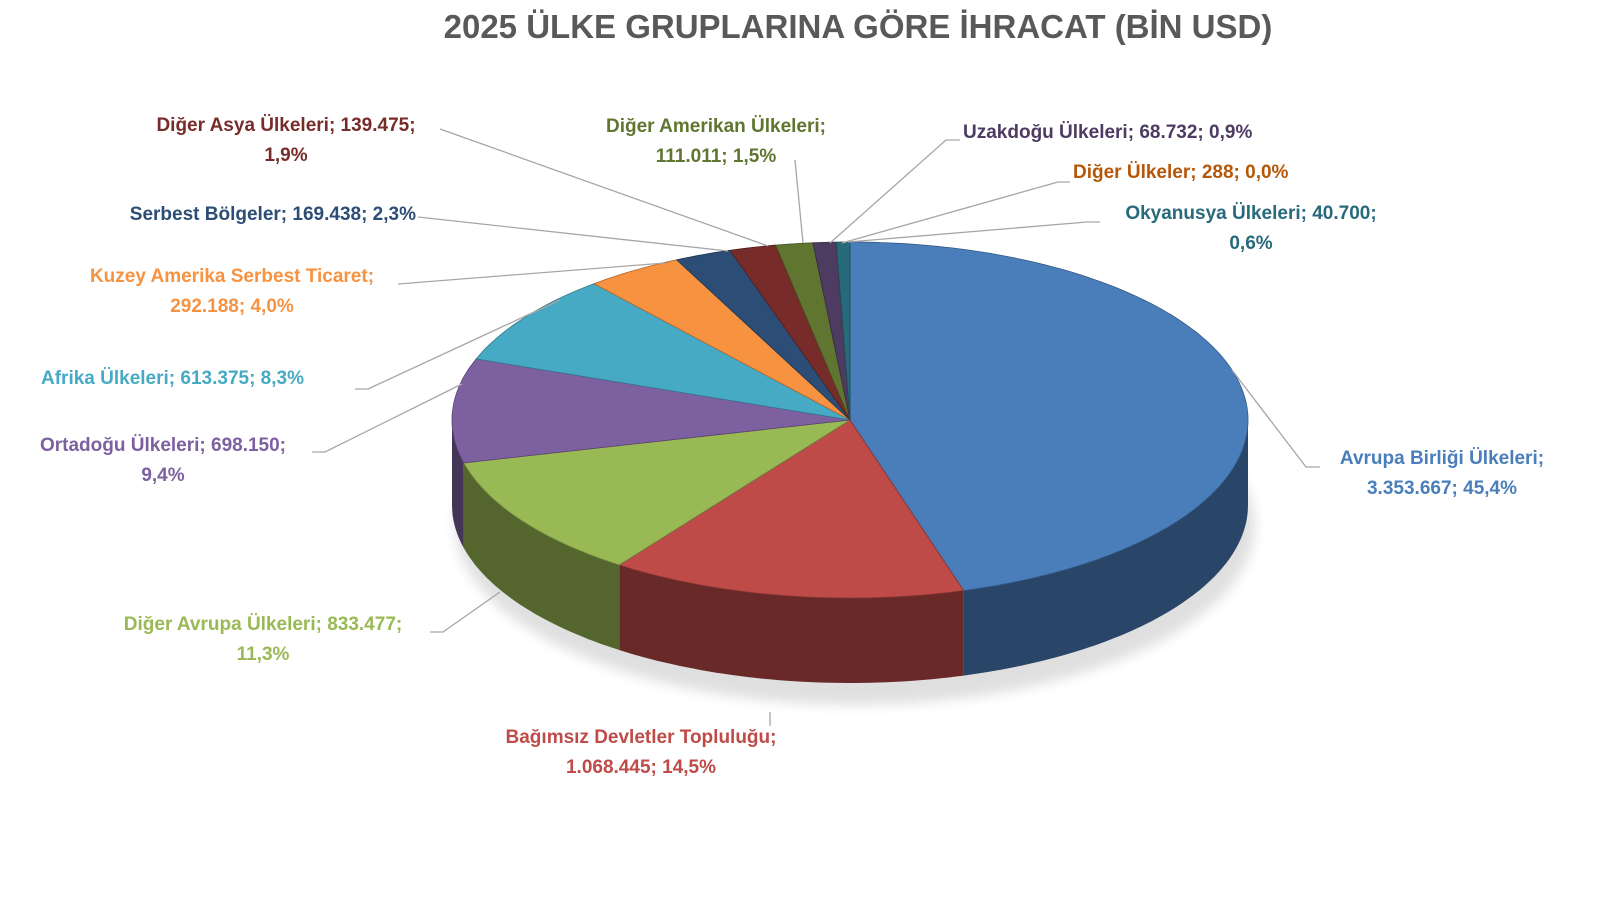 The height and width of the screenshot is (900, 1600). I want to click on pie-side-diğer-avrupa-ülkeleri, so click(541, 556).